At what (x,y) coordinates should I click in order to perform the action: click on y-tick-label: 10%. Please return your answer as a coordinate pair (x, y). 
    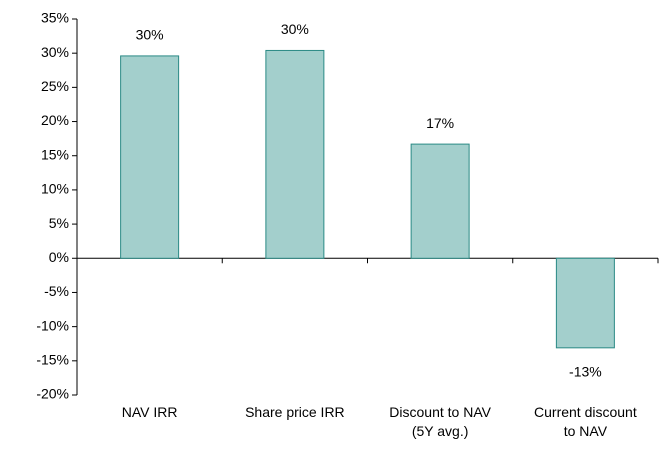
    Looking at the image, I should click on (55, 189).